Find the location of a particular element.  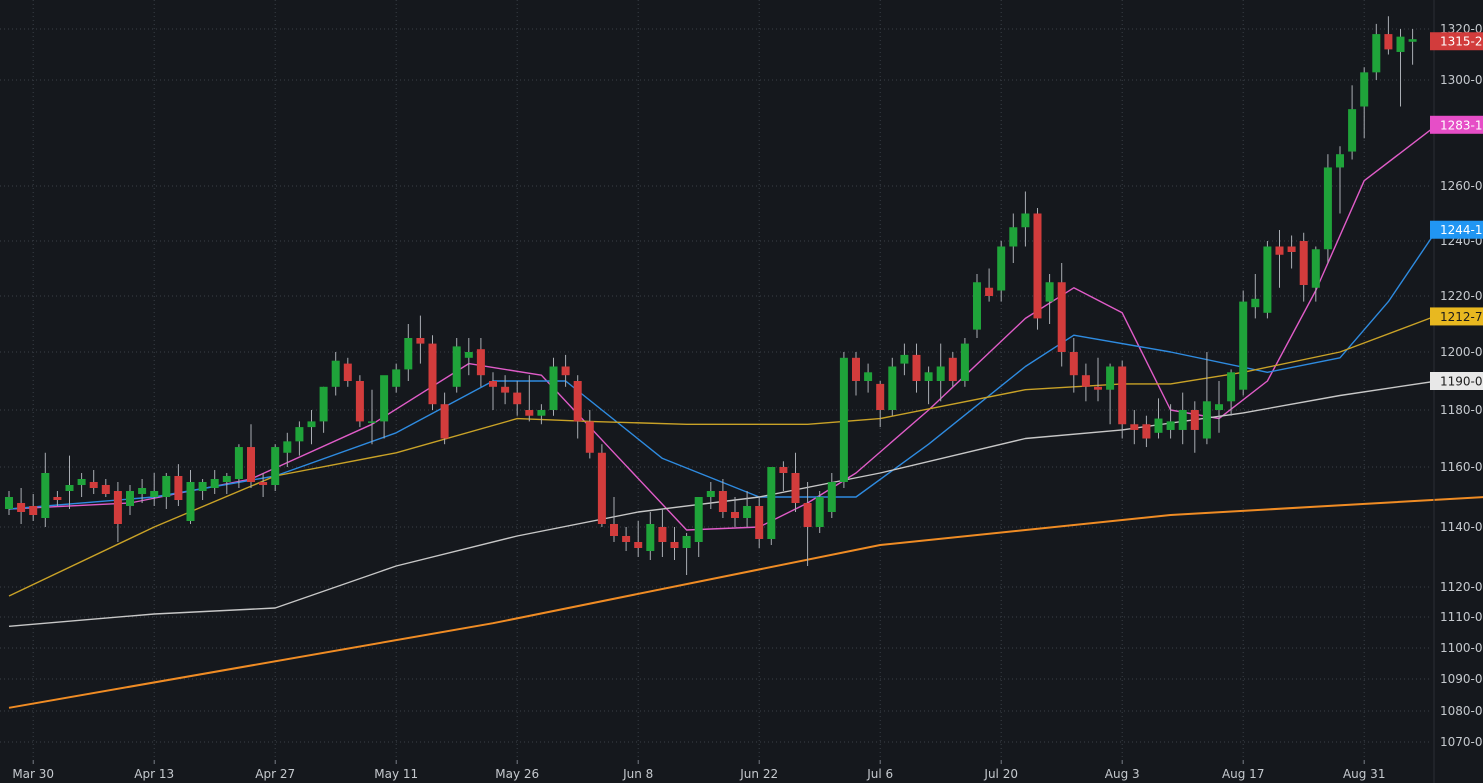

y-tick-label: 1100-0 is located at coordinates (1461, 648).